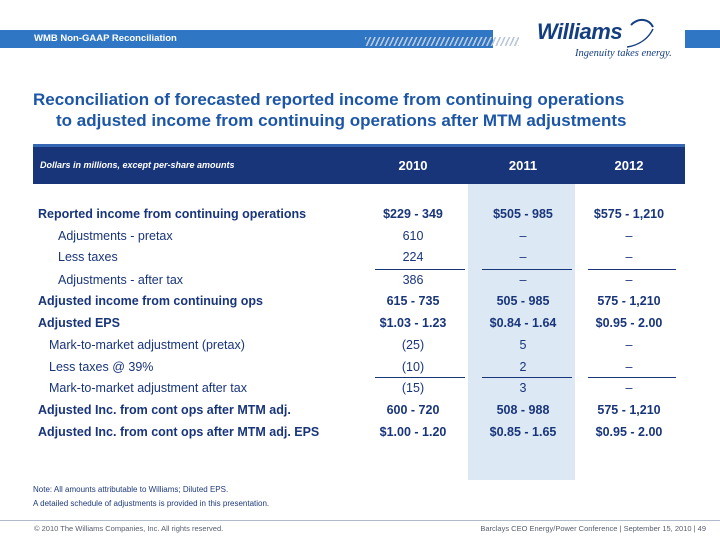 The height and width of the screenshot is (540, 720). What do you see at coordinates (413, 388) in the screenshot?
I see `cell-2010: (15)` at bounding box center [413, 388].